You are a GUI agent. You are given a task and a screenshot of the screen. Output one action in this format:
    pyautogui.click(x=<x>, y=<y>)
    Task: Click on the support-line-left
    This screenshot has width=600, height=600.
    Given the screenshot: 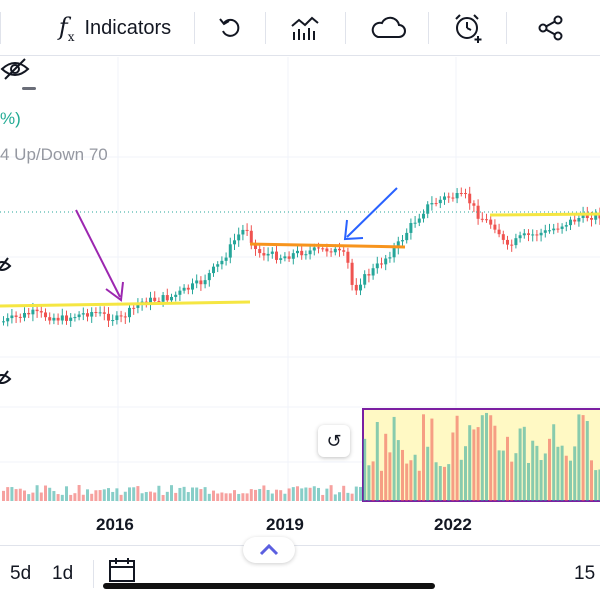 What is the action you would take?
    pyautogui.click(x=125, y=304)
    